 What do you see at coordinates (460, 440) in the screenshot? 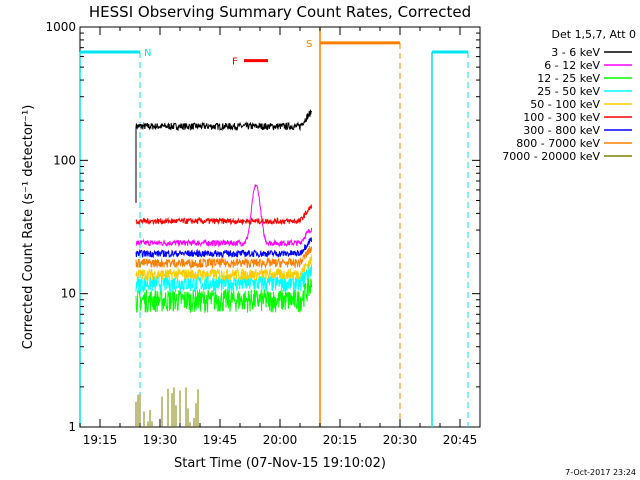
I see `x-tick-label: 20:45` at bounding box center [460, 440].